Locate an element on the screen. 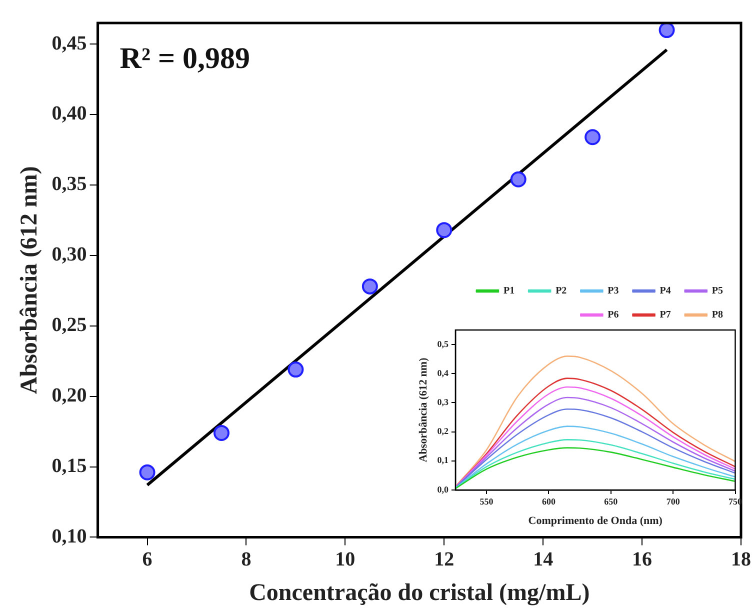  legend-label: P6 is located at coordinates (613, 315).